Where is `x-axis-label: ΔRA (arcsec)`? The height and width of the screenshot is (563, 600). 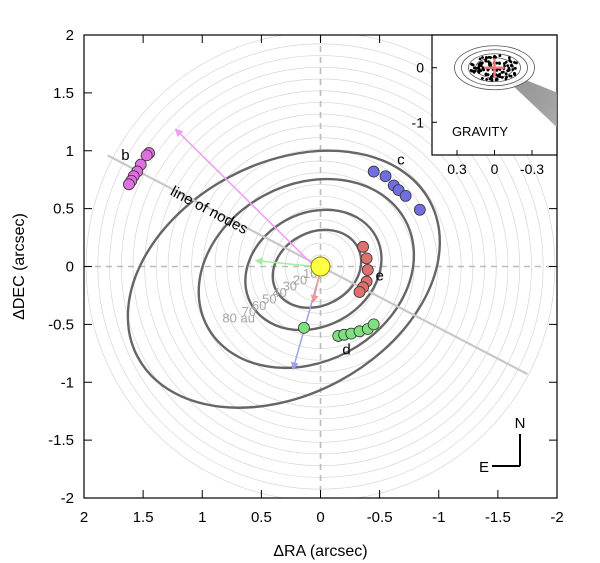 x-axis-label: ΔRA (arcsec) is located at coordinates (320, 551).